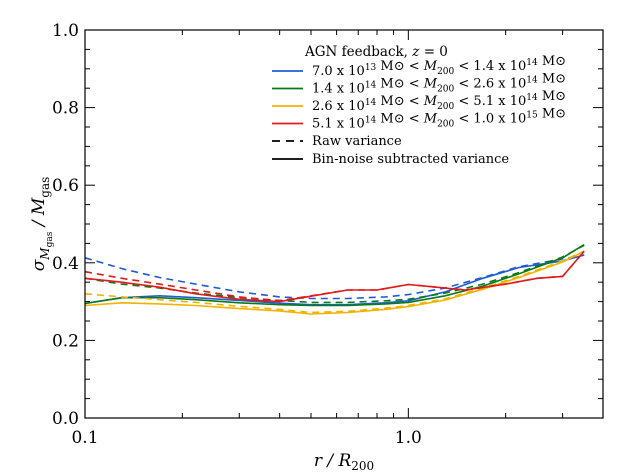 The width and height of the screenshot is (629, 472). I want to click on legend-title: AGN feedback, z = 0, so click(376, 52).